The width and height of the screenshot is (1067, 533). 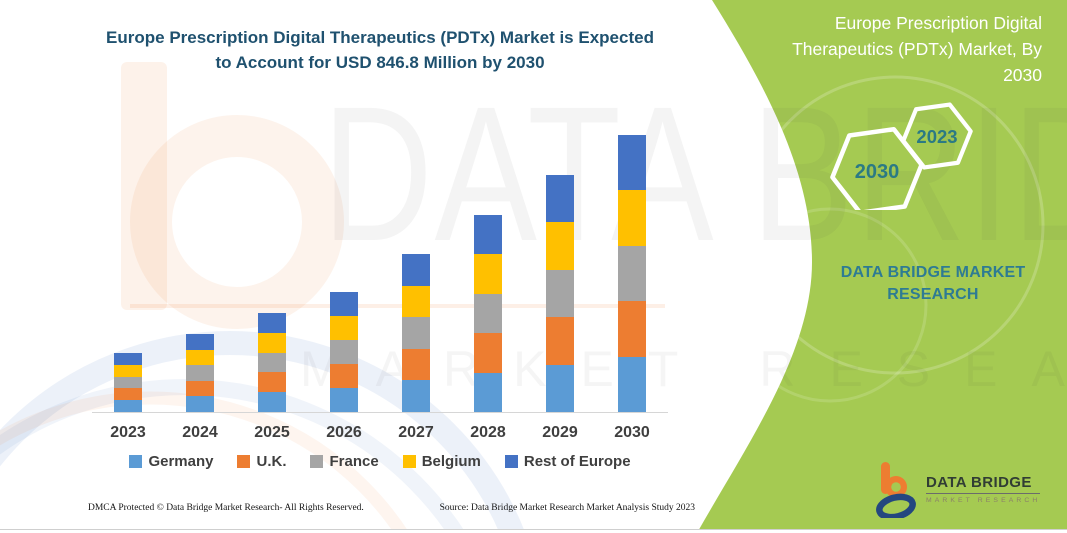 I want to click on x-axis-label-2029: 2029, so click(x=560, y=432).